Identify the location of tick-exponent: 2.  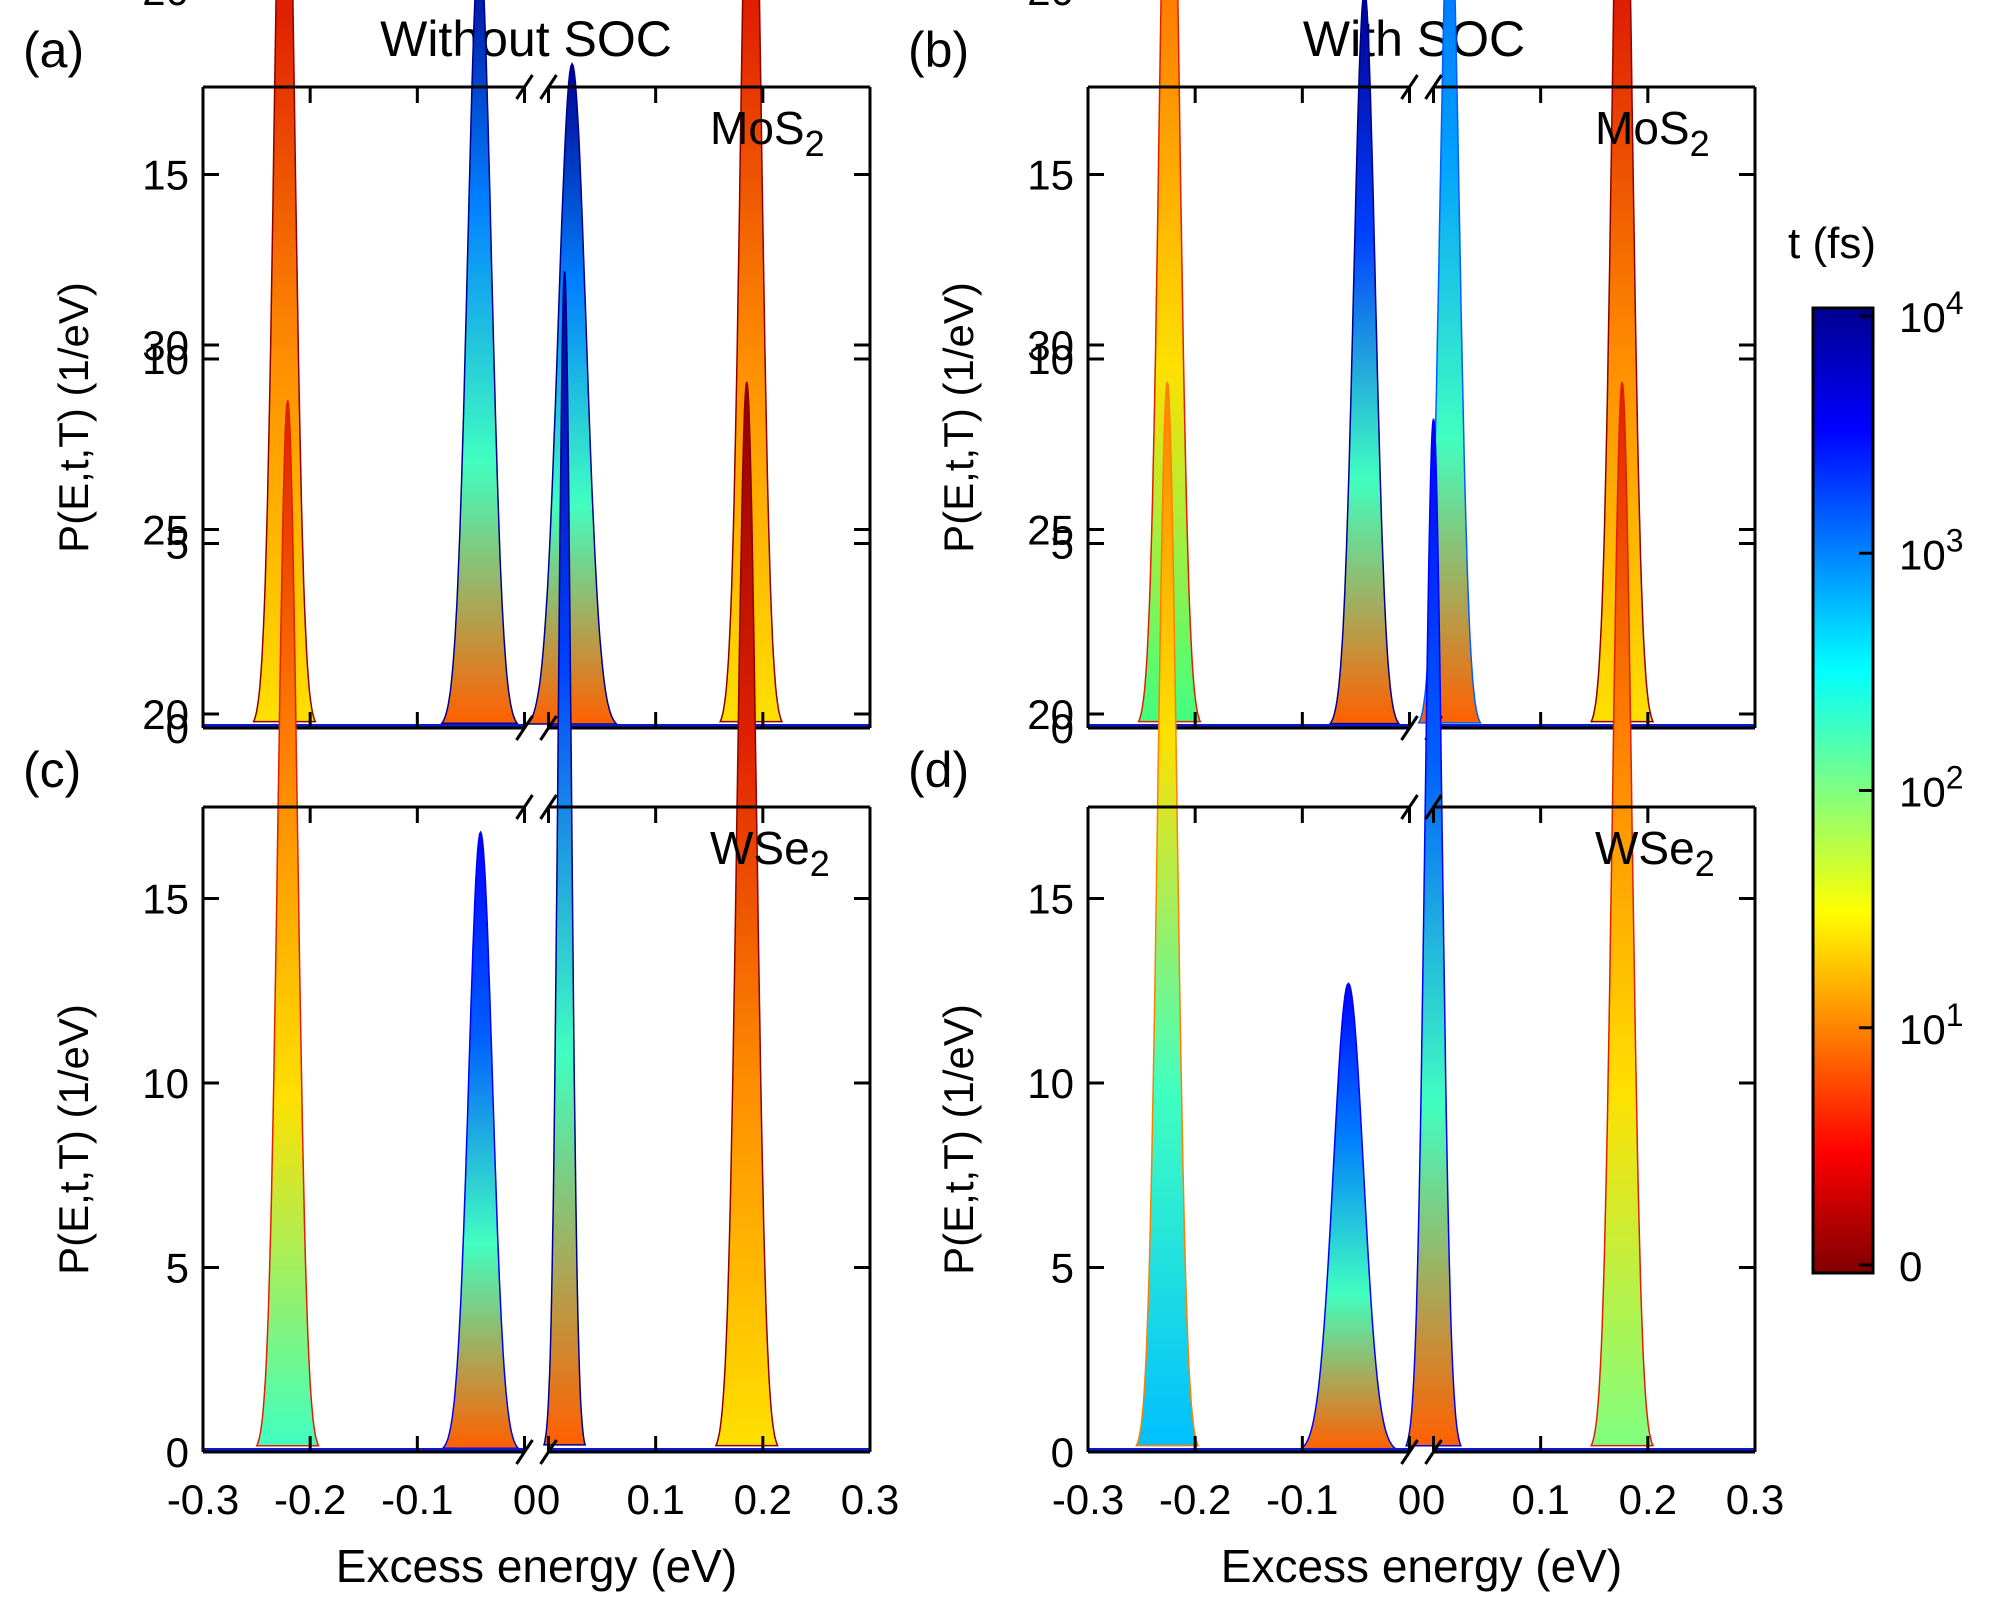
(1955, 778).